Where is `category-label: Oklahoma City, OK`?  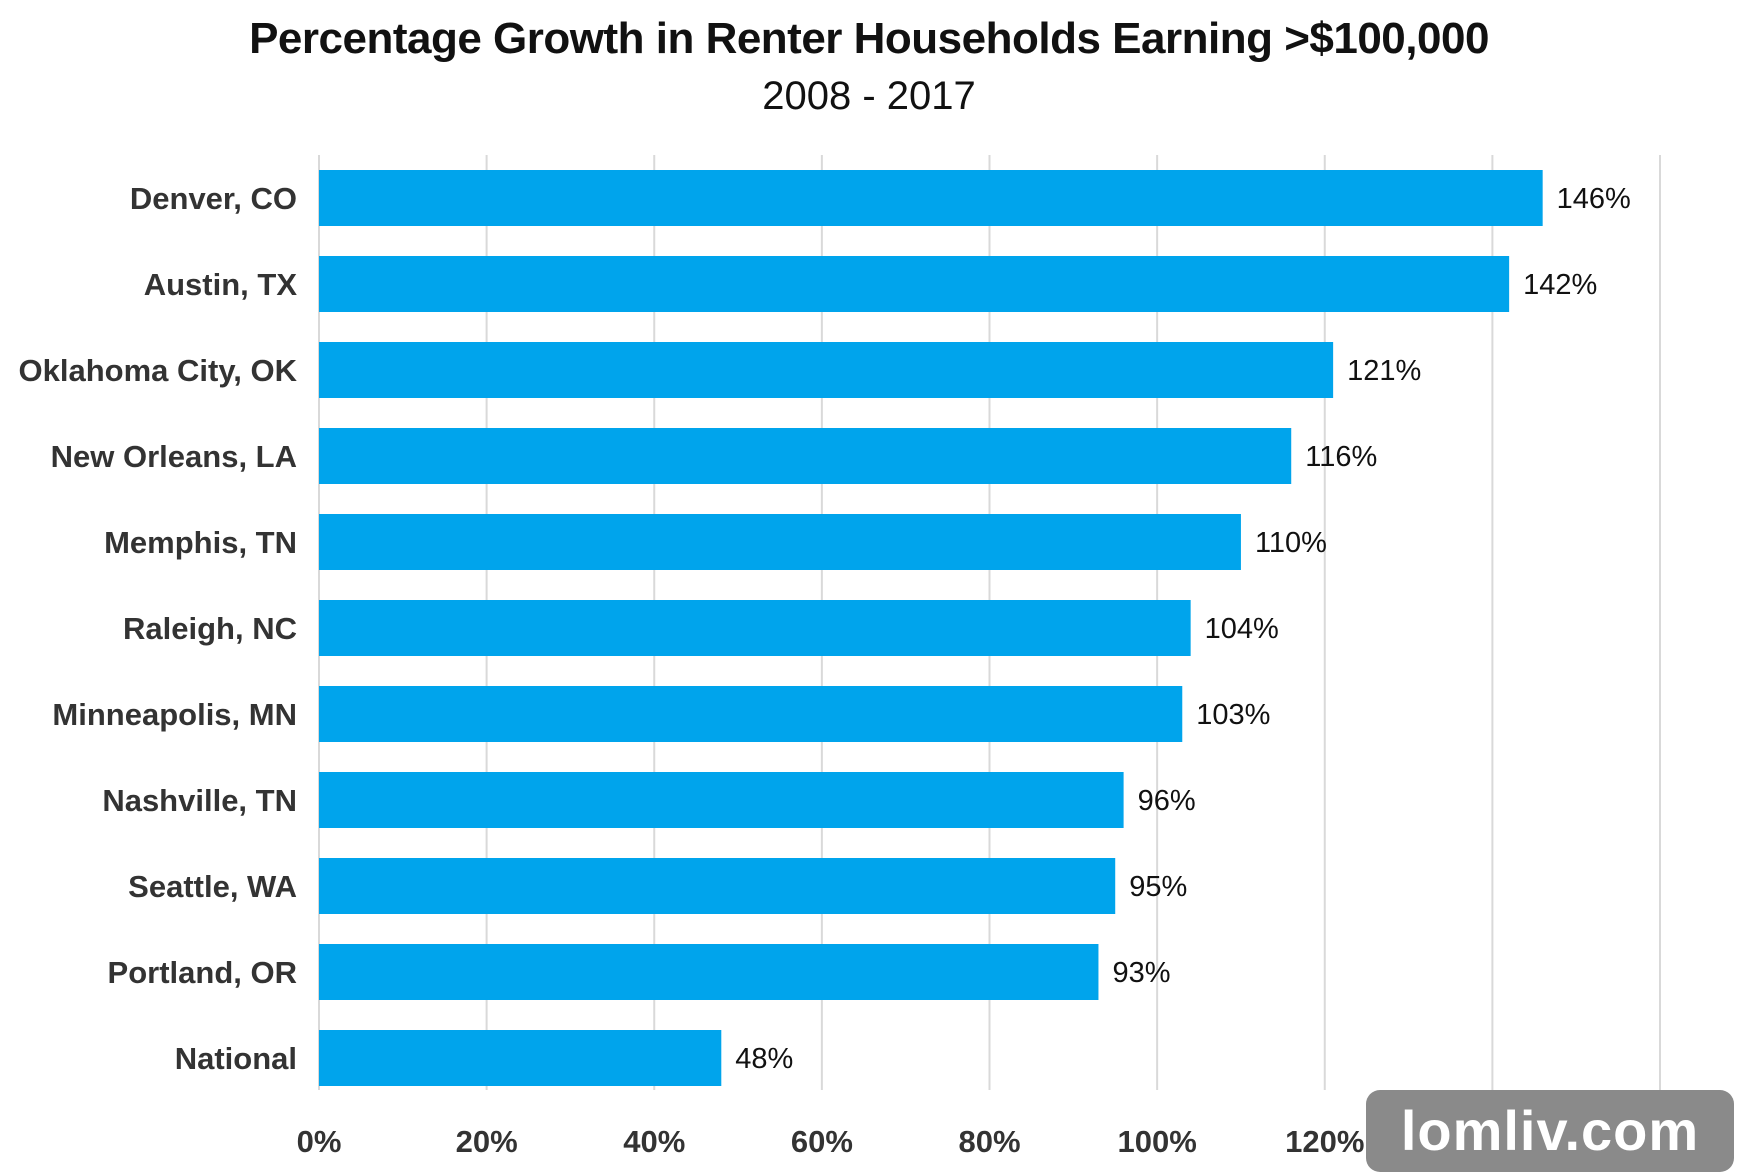 category-label: Oklahoma City, OK is located at coordinates (158, 370).